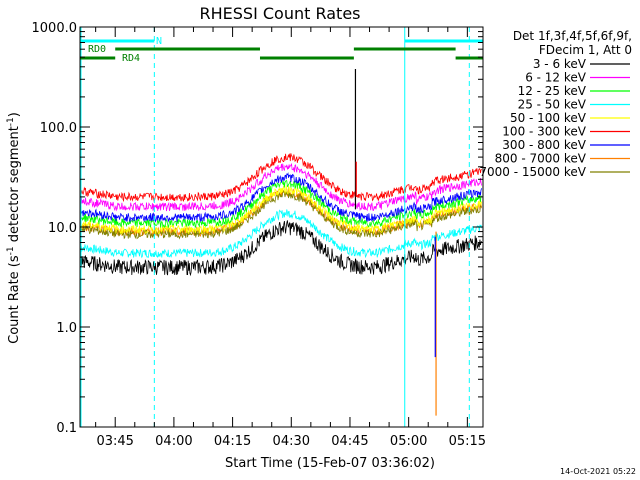 The width and height of the screenshot is (640, 480). Describe the element at coordinates (281, 50) in the screenshot. I see `state-flags: RD0 RD4 N` at that location.